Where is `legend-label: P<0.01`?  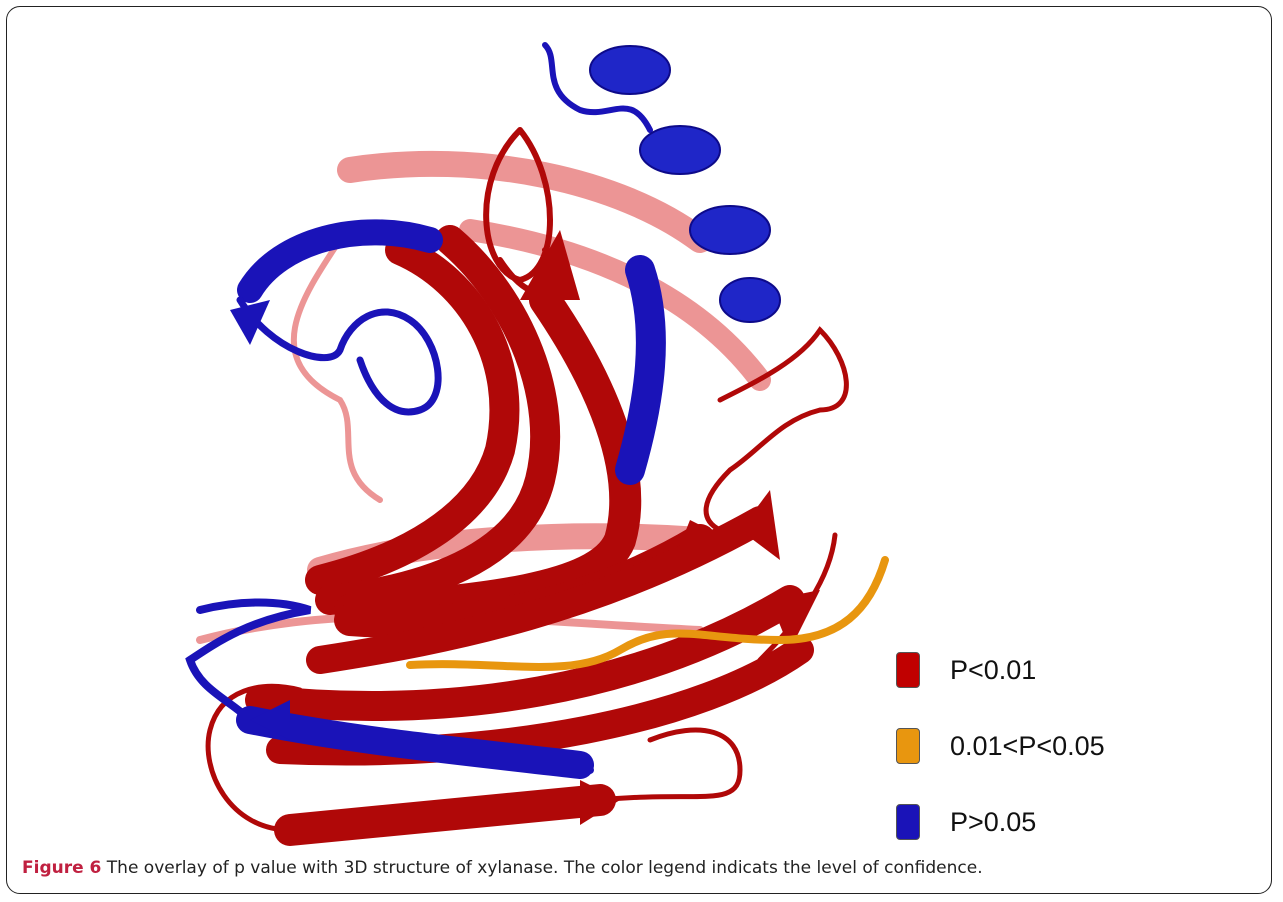
legend-label: P<0.01 is located at coordinates (993, 669).